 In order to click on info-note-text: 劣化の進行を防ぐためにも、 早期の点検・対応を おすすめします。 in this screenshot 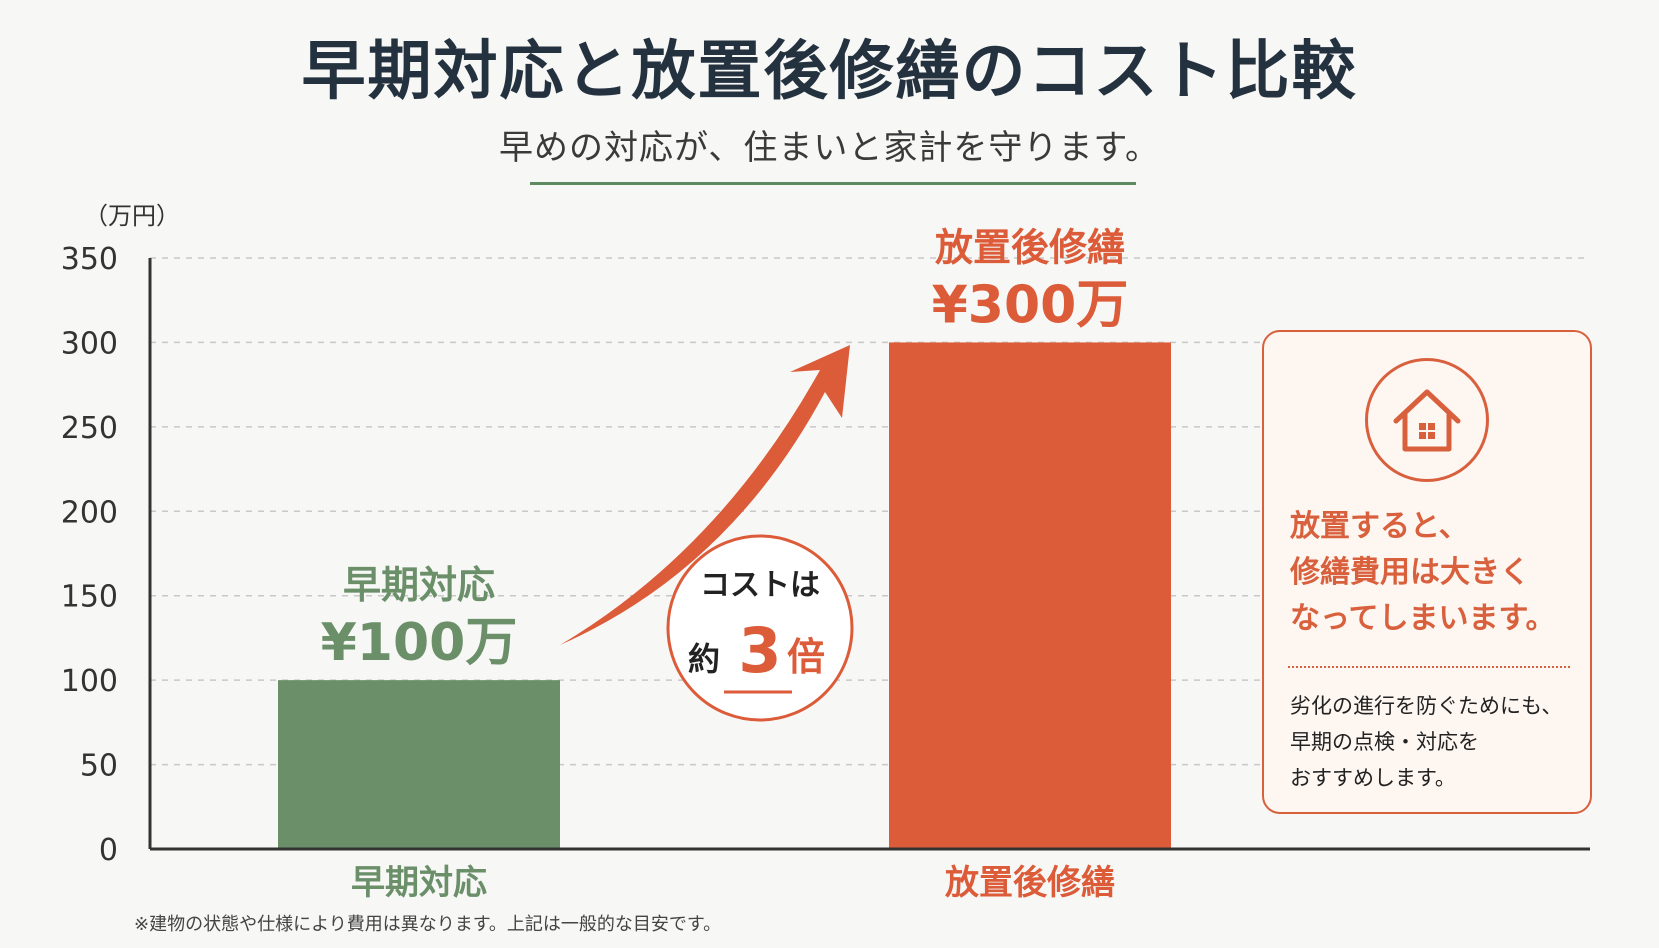, I will do `click(1435, 742)`.